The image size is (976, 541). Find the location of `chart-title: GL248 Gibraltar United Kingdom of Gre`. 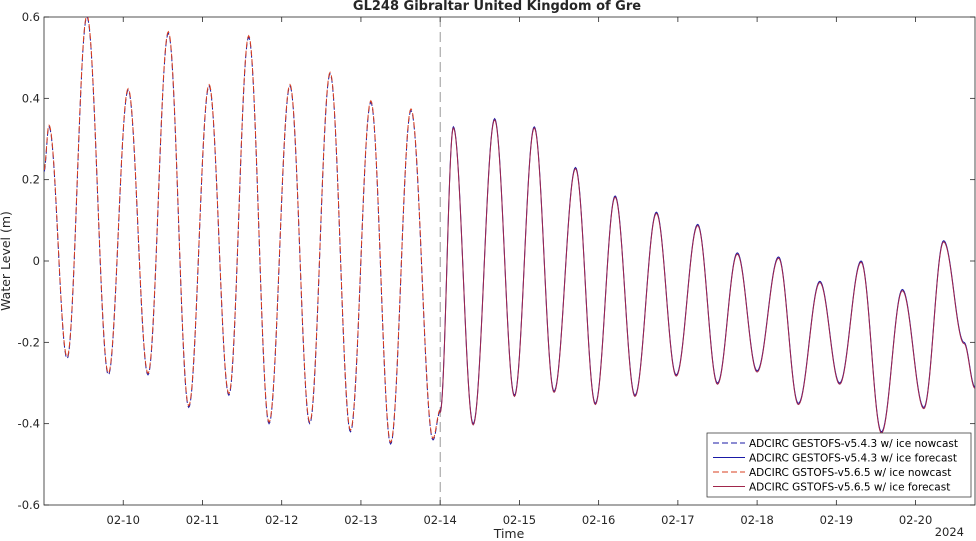

chart-title: GL248 Gibraltar United Kingdom of Gre is located at coordinates (497, 7).